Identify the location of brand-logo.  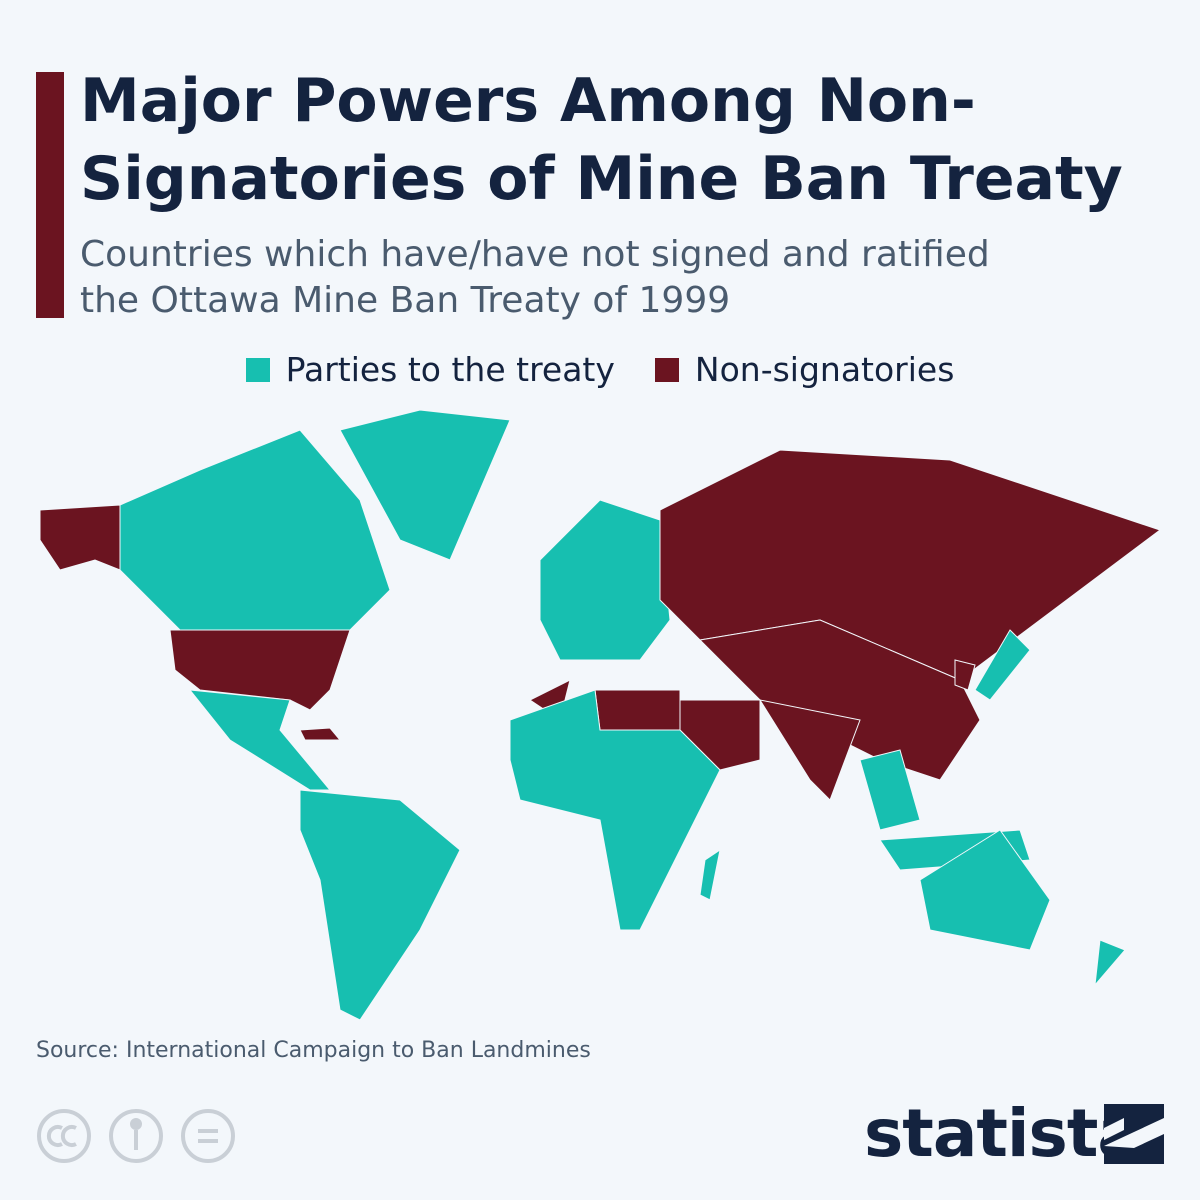
(1134, 1134).